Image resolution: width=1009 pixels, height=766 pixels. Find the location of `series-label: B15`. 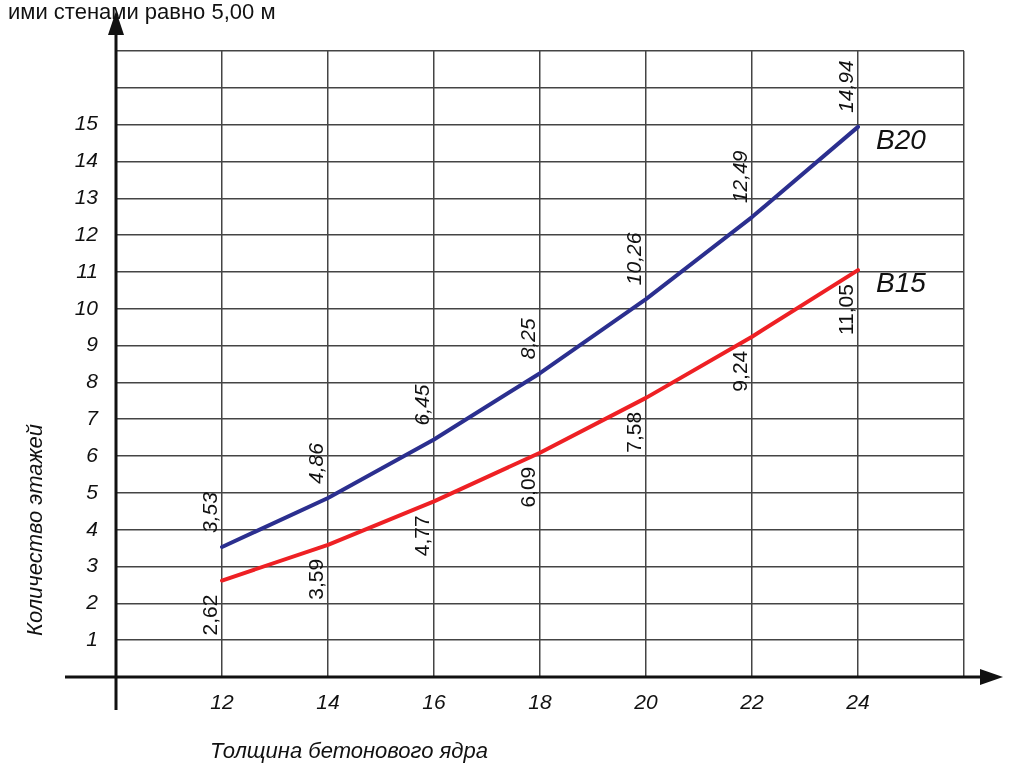

series-label: B15 is located at coordinates (901, 282).